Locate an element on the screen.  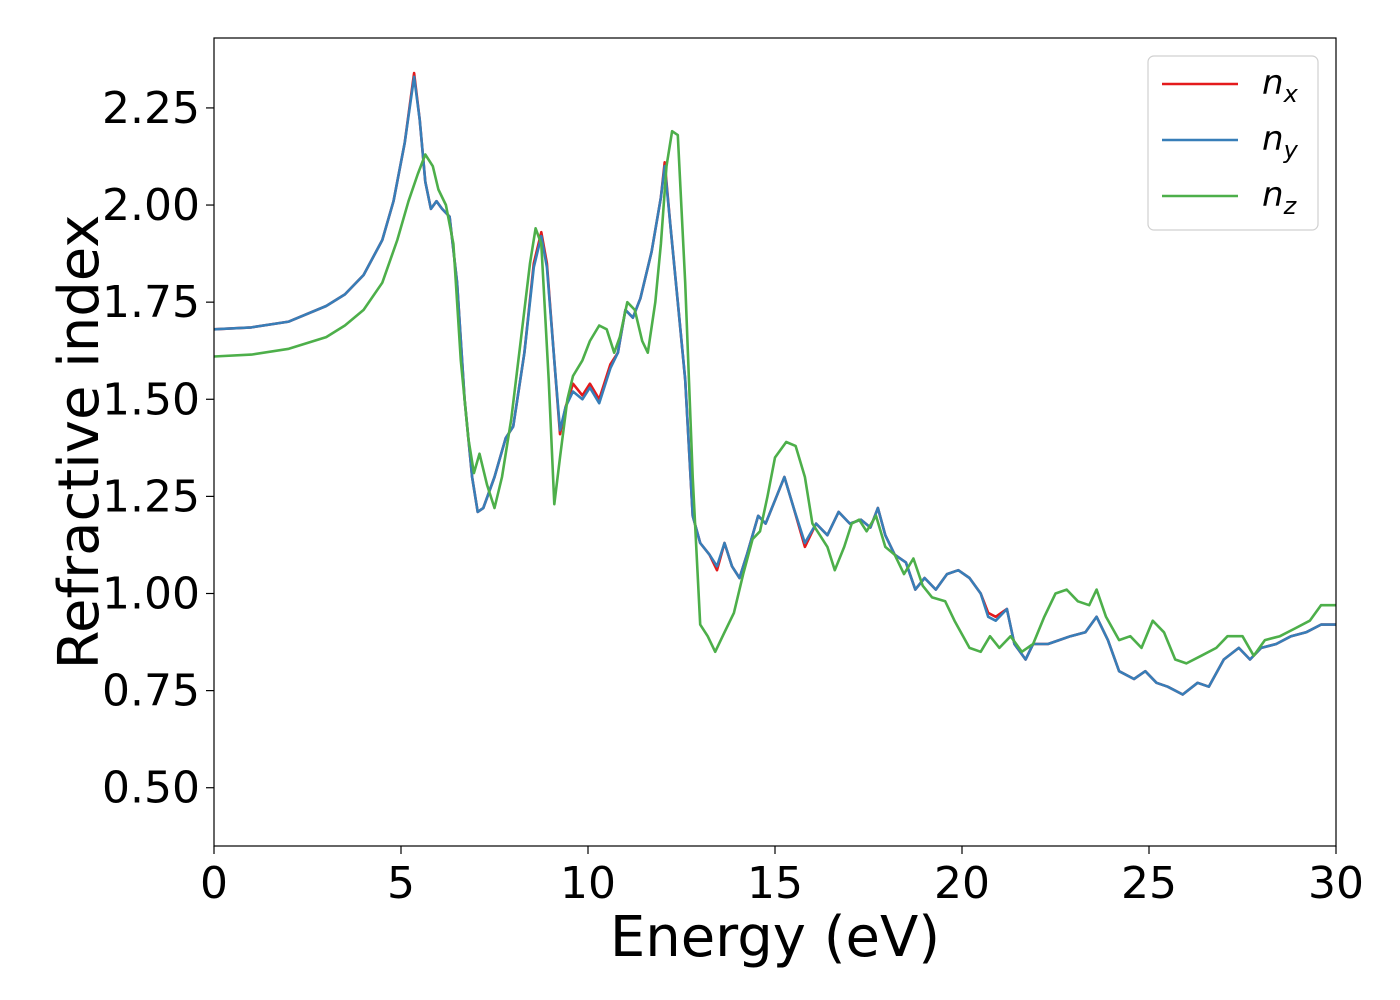
legend-label-y: ny is located at coordinates (1280, 141).